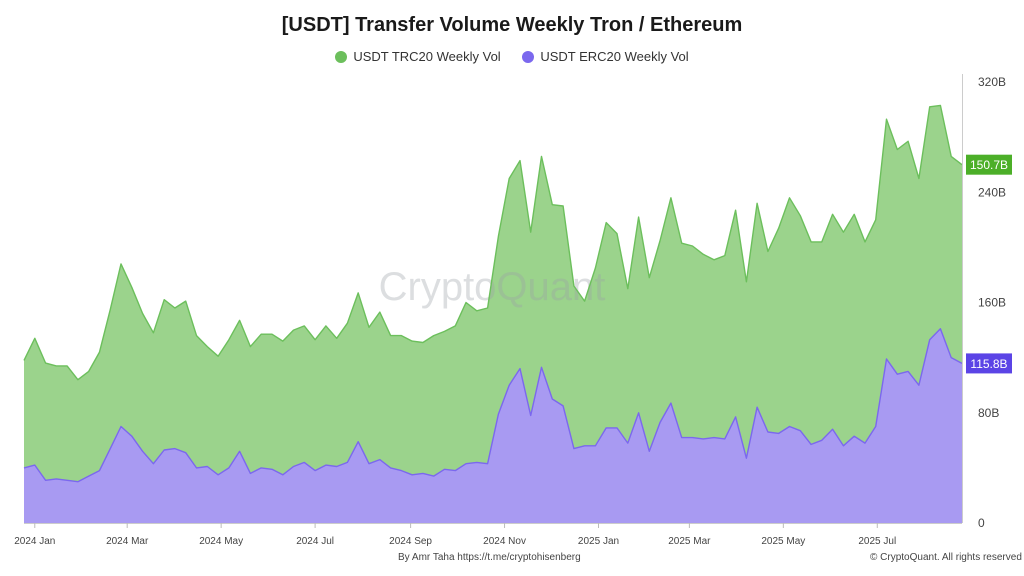  What do you see at coordinates (946, 557) in the screenshot?
I see `footer-copyright: © CryptoQuant. All rights reserved` at bounding box center [946, 557].